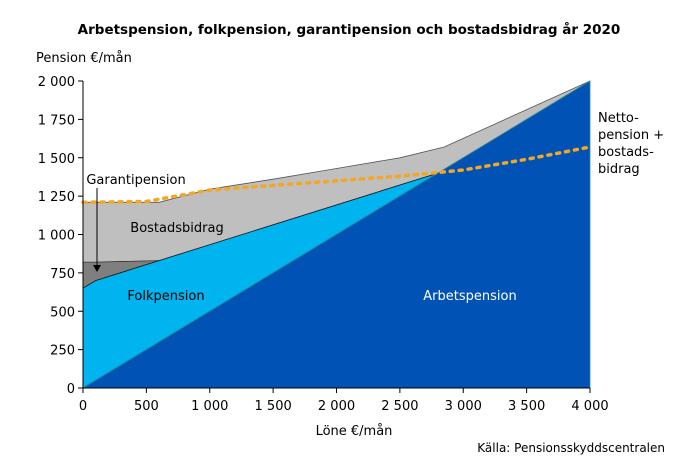  I want to click on x-tick-label: 500, so click(146, 406).